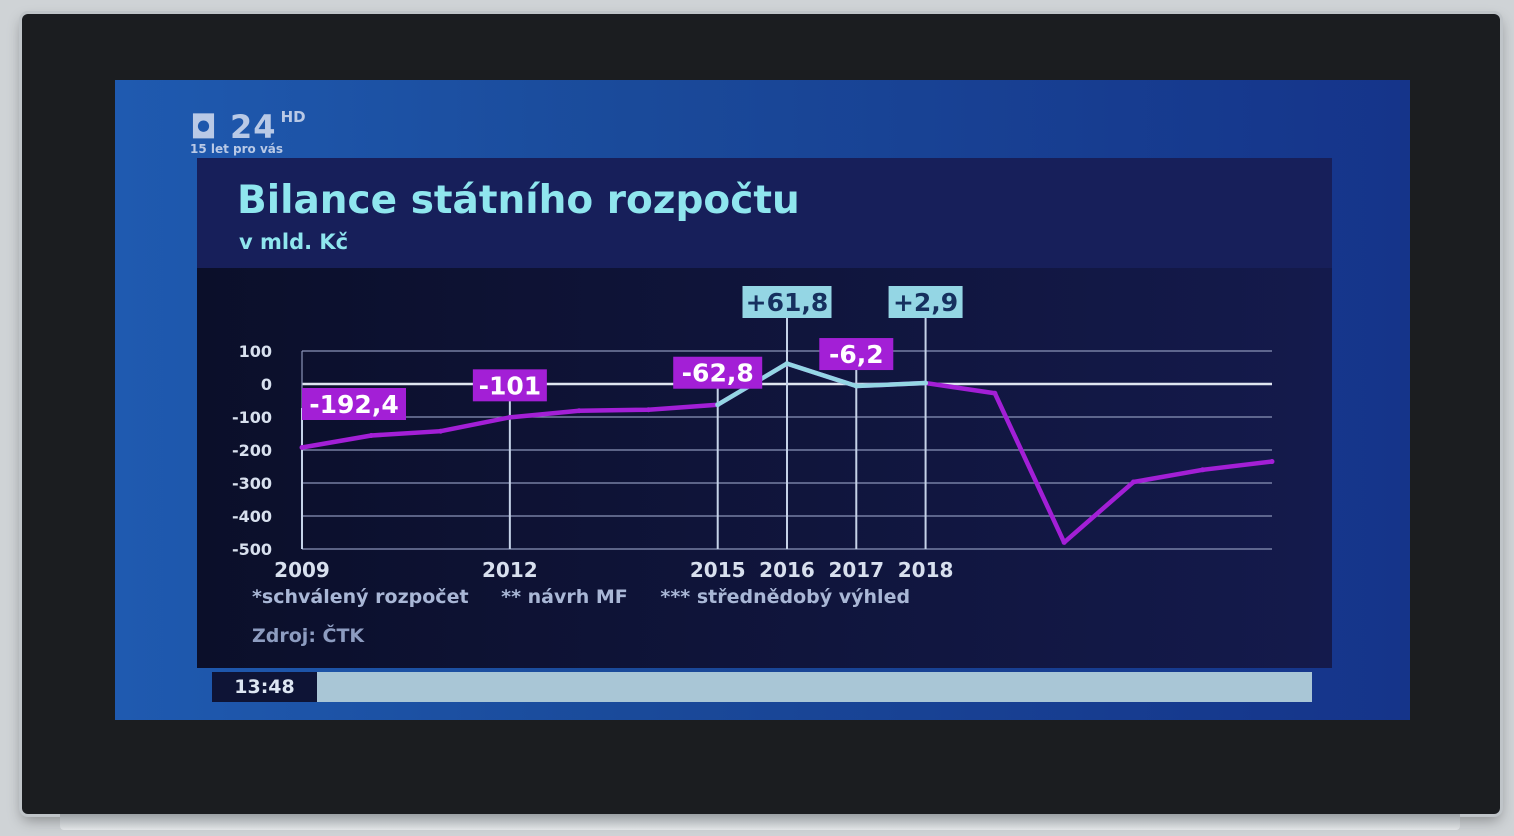  I want to click on x-tick-label: 2017, so click(856, 570).